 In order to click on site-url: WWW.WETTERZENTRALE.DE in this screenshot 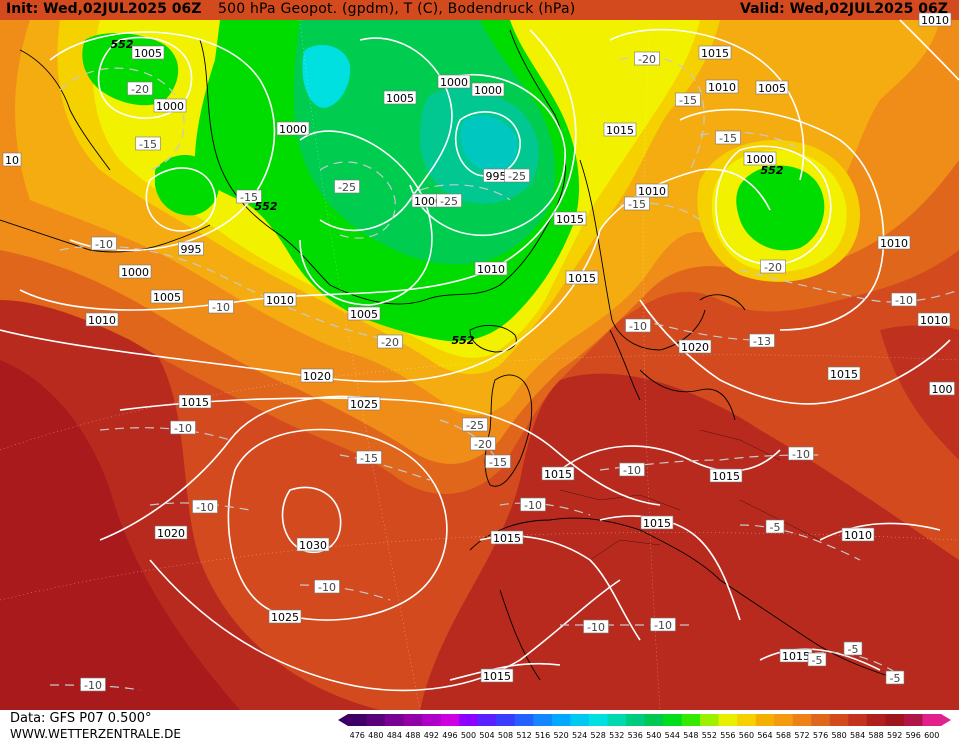, I will do `click(95, 734)`.